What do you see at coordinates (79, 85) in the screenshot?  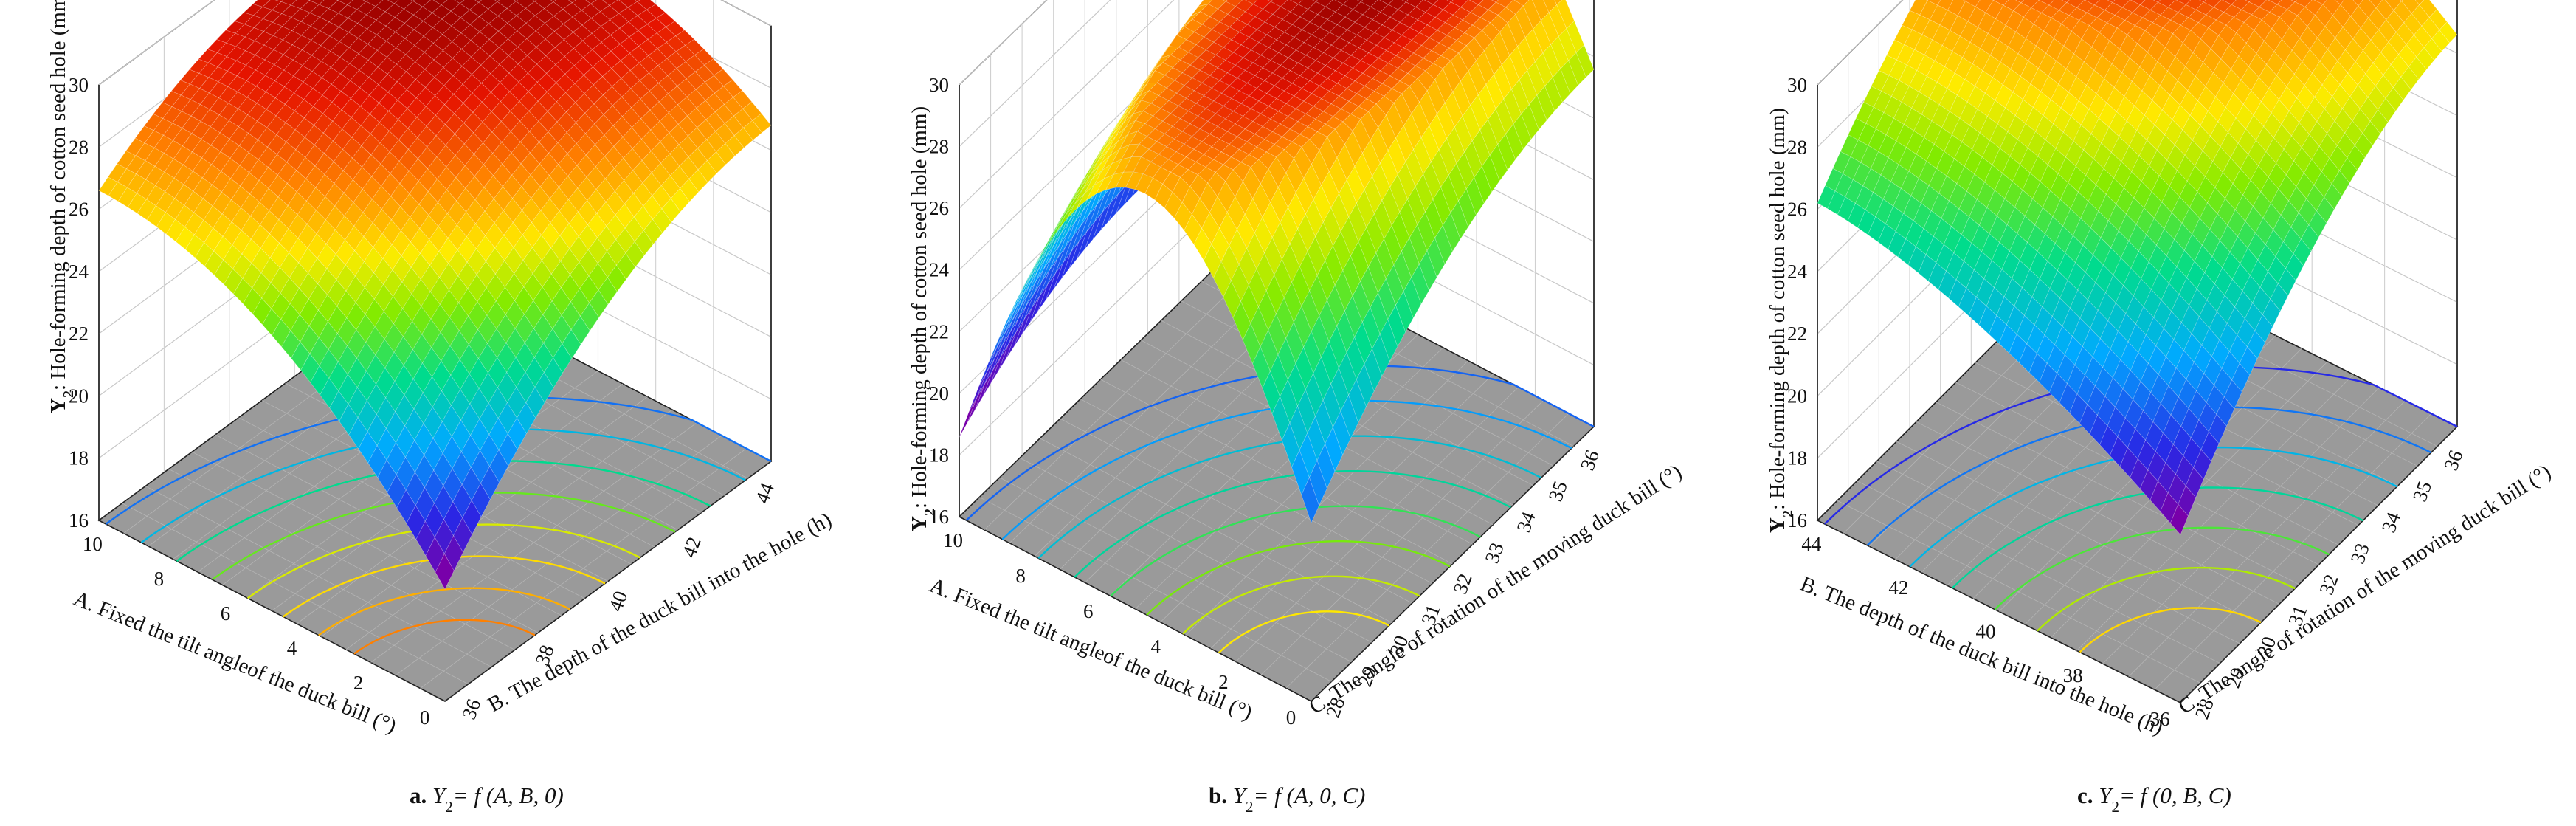 I see `z-tick-label: 30` at bounding box center [79, 85].